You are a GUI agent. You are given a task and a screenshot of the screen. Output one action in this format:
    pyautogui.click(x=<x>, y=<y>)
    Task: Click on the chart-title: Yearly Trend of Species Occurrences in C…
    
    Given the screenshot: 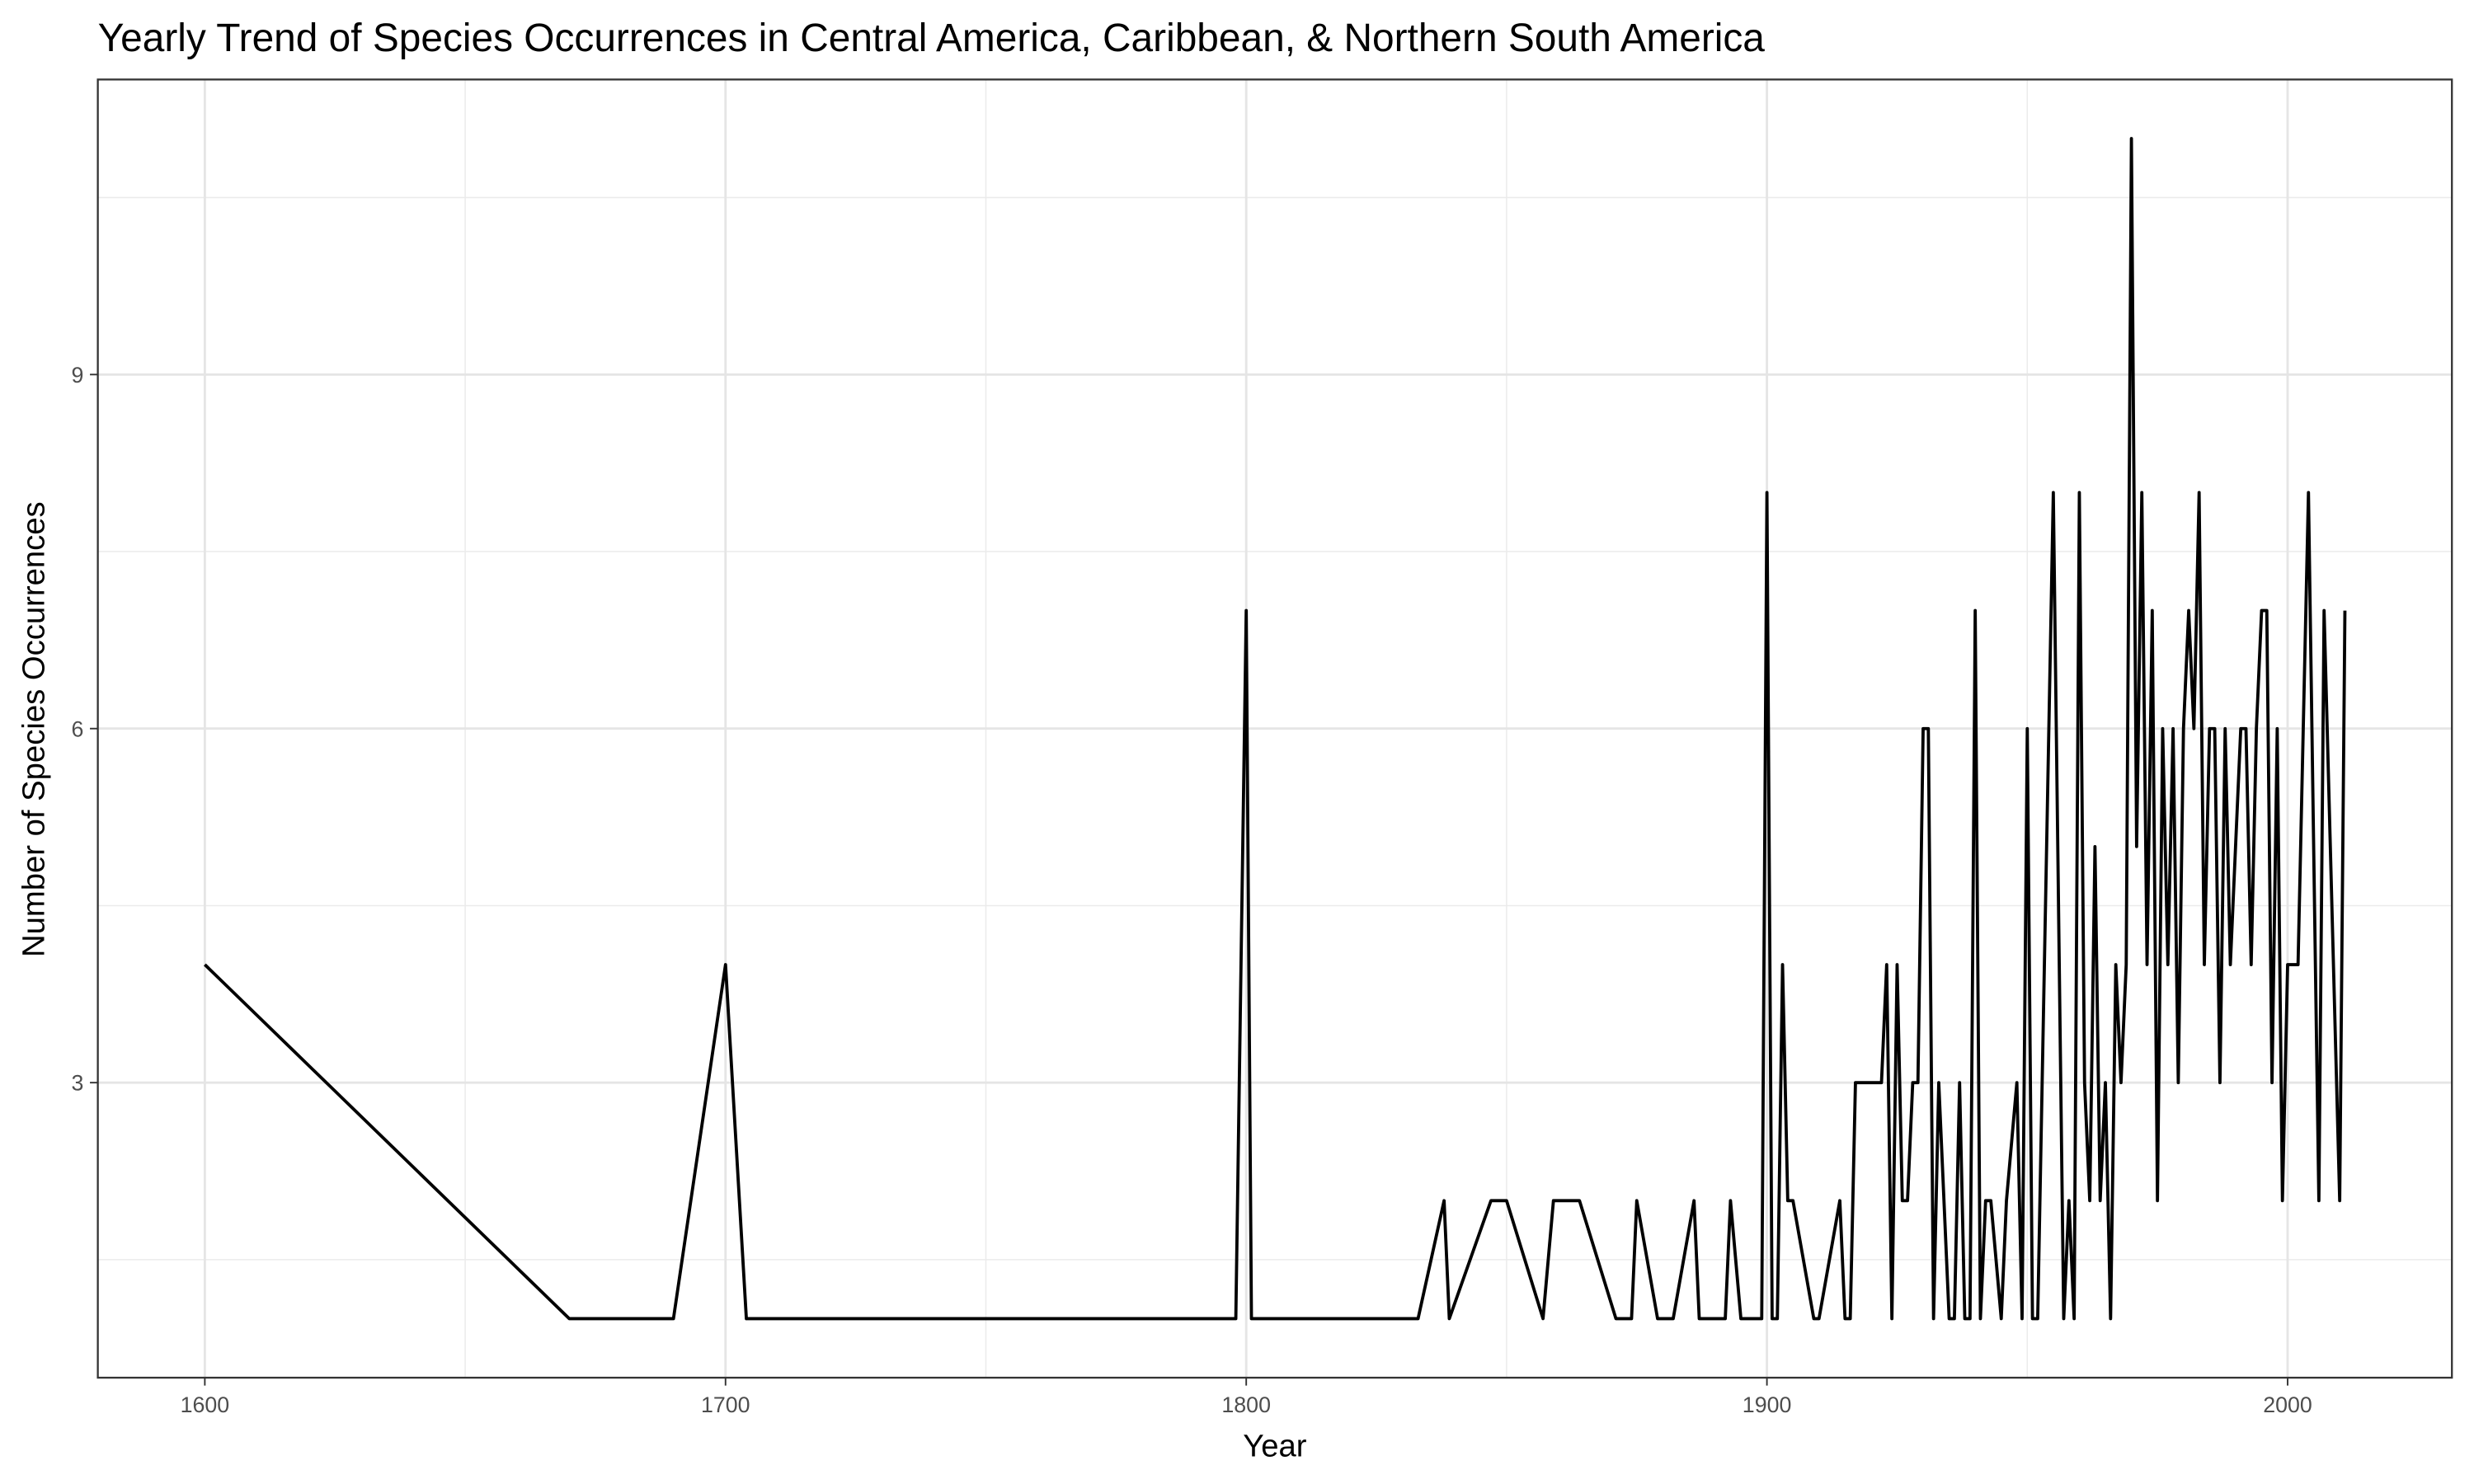 What is the action you would take?
    pyautogui.click(x=932, y=38)
    